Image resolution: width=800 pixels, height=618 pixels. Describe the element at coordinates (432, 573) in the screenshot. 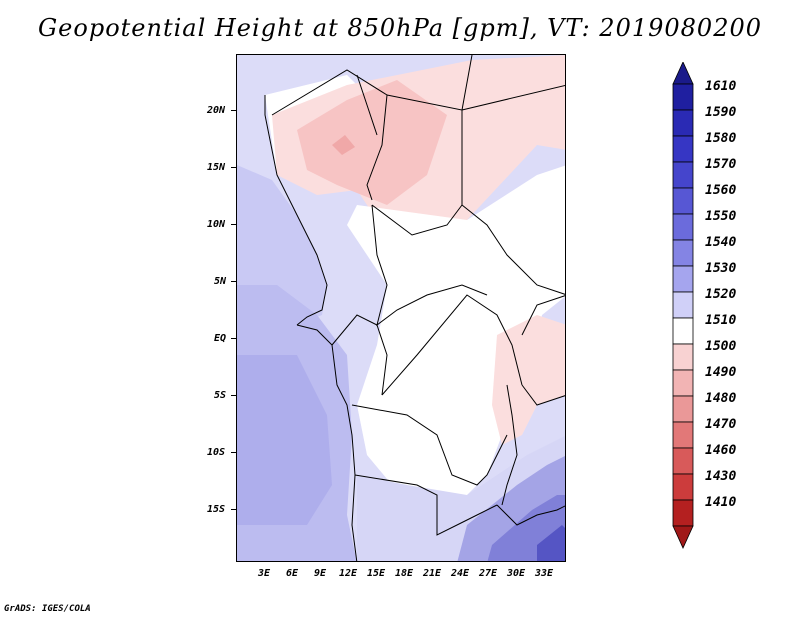

I see `lon-label-21e: 21E` at that location.